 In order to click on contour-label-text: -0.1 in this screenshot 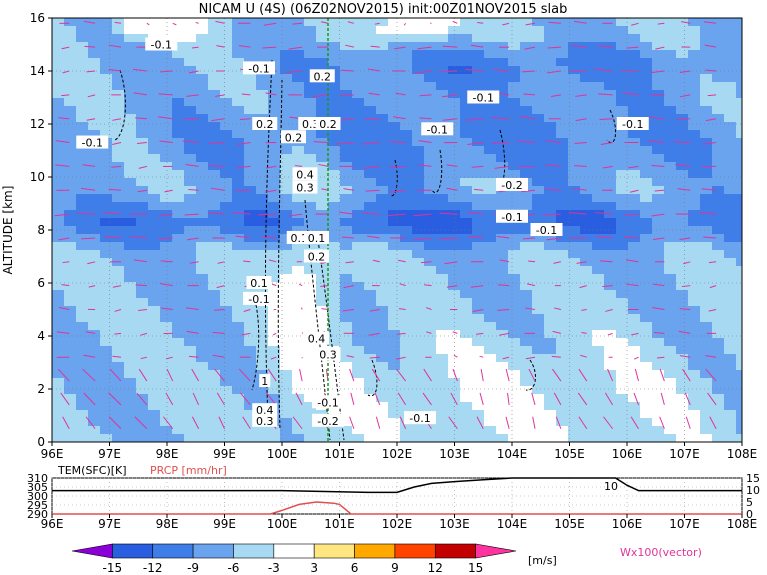, I will do `click(327, 402)`.